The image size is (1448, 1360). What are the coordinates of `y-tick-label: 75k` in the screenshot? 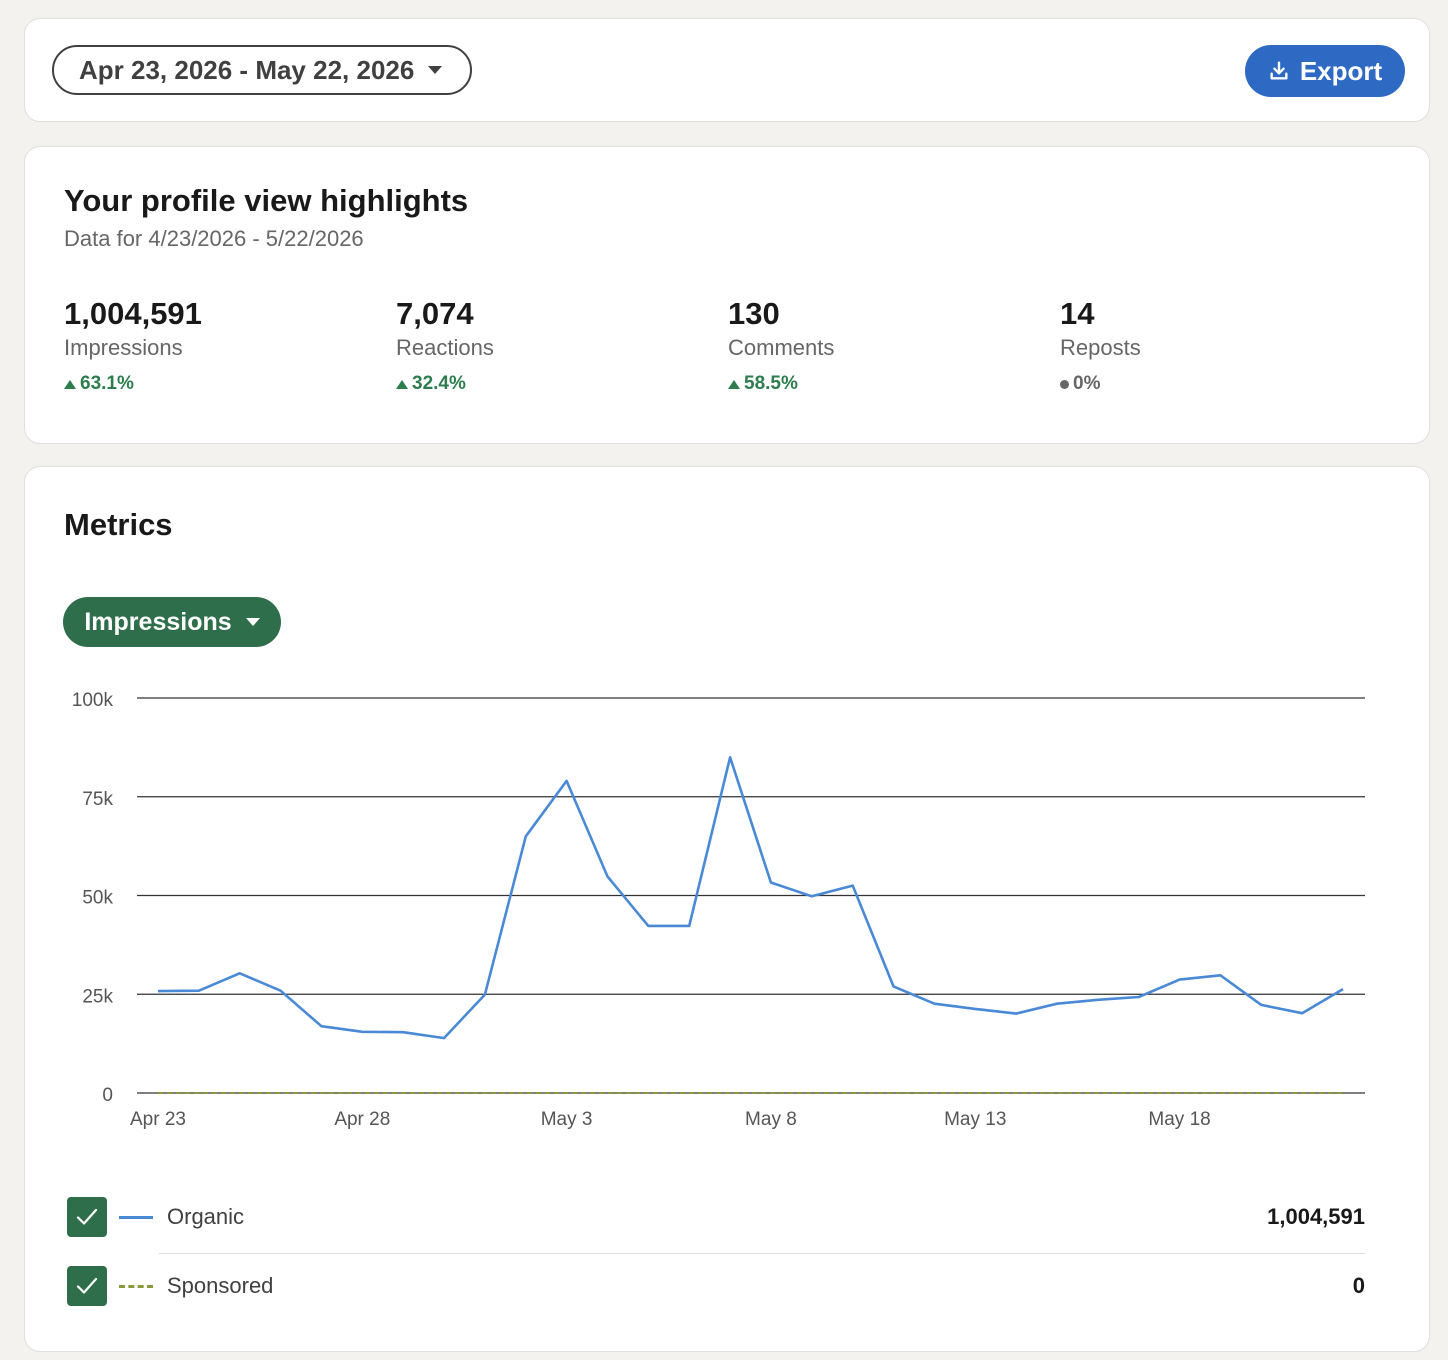 It's located at (97, 799).